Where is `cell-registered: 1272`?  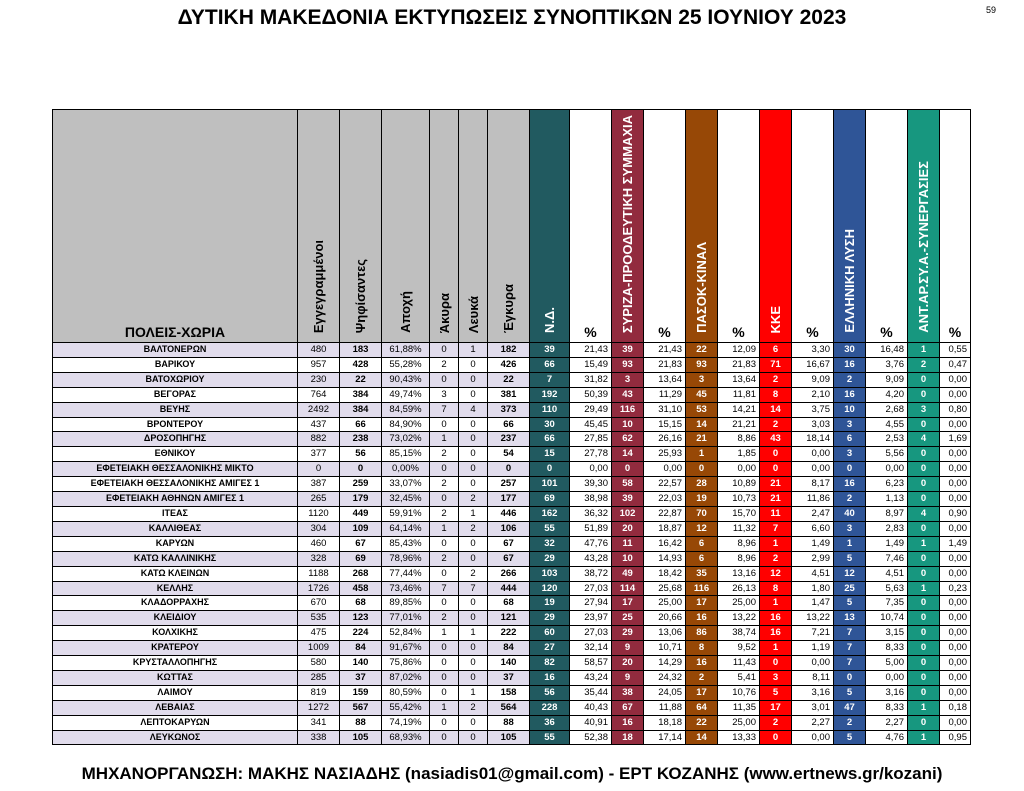 cell-registered: 1272 is located at coordinates (318, 707).